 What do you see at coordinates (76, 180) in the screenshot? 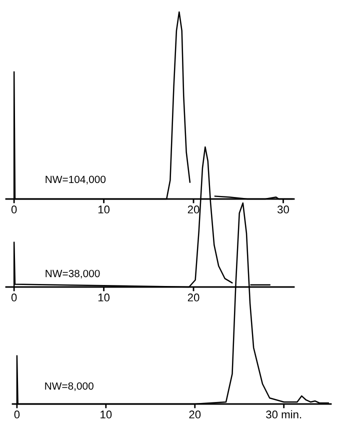
I see `annotation: NW=104,000` at bounding box center [76, 180].